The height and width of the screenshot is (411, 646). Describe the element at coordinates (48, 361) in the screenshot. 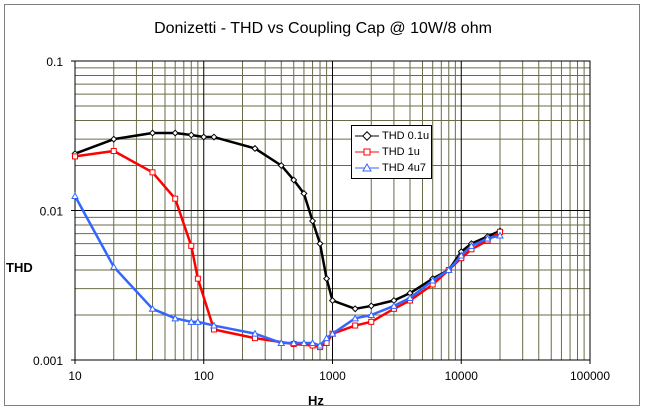

I see `y-tick-label: 0.001` at that location.